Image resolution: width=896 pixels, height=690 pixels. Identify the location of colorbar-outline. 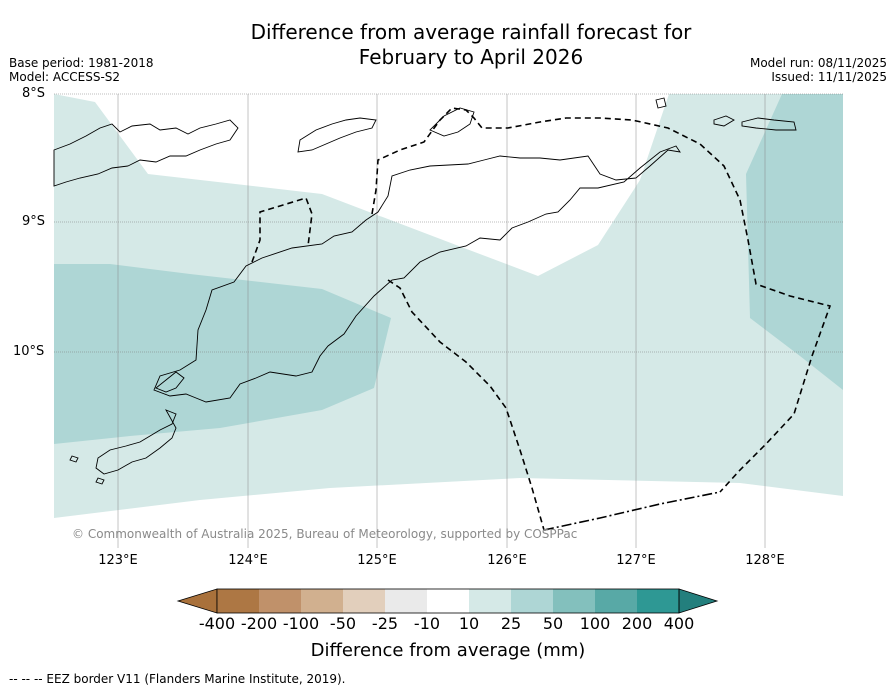
(448, 601).